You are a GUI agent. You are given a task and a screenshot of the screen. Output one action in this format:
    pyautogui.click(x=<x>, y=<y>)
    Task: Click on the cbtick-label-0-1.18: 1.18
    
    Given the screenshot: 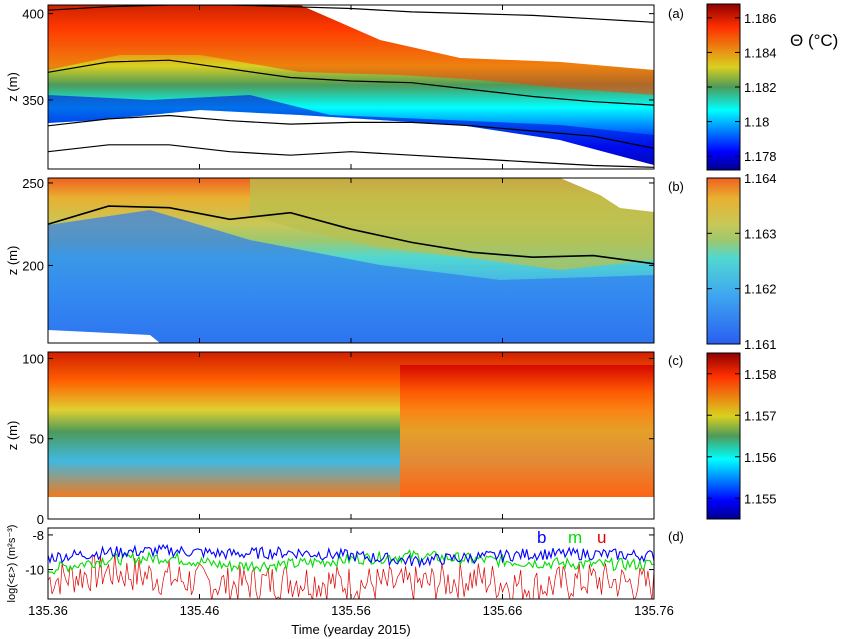 What is the action you would take?
    pyautogui.click(x=756, y=122)
    